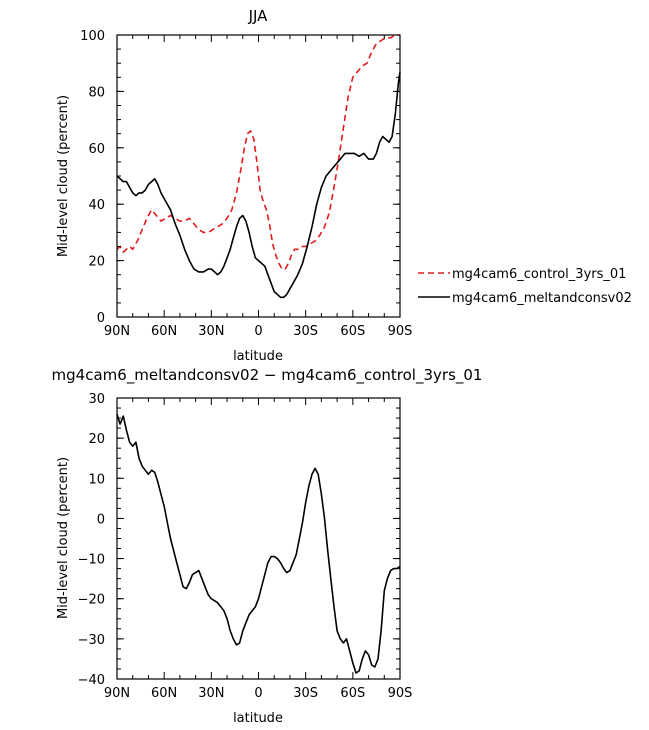 Image resolution: width=649 pixels, height=730 pixels. I want to click on y-tick-label: 30, so click(96, 399).